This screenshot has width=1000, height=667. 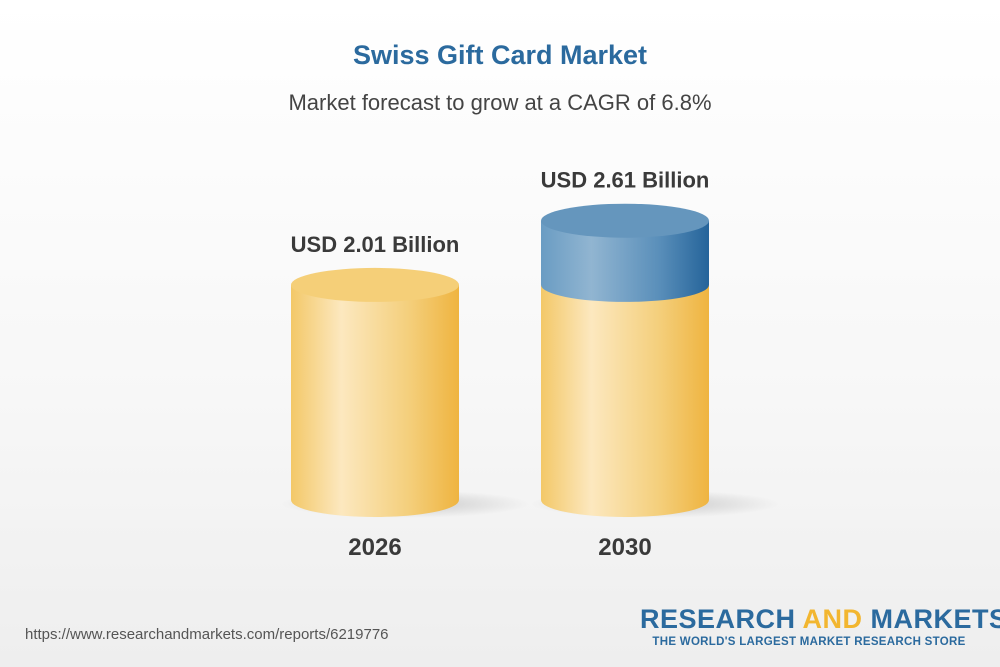 What do you see at coordinates (625, 180) in the screenshot?
I see `data-label-2030: USD 2.61 Billion` at bounding box center [625, 180].